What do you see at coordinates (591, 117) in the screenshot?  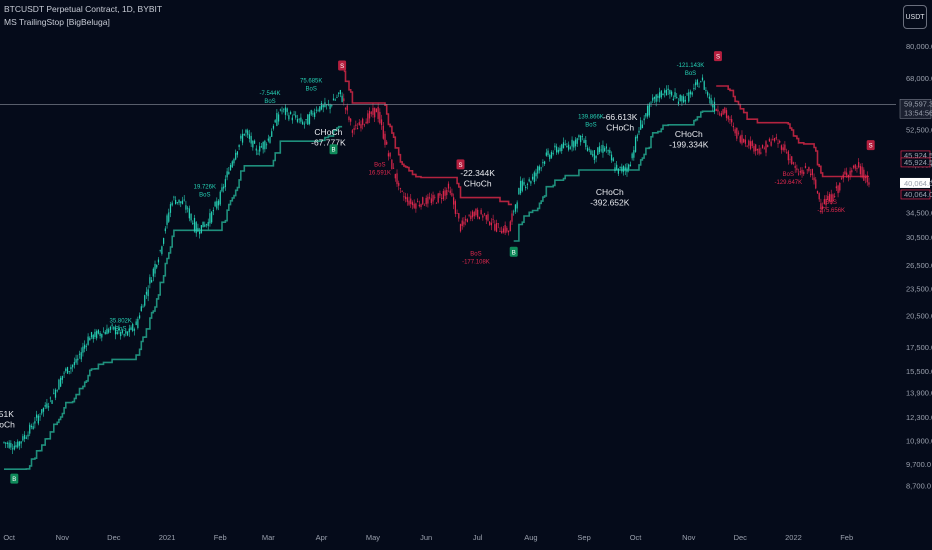 I see `structure-label: 139.866K` at bounding box center [591, 117].